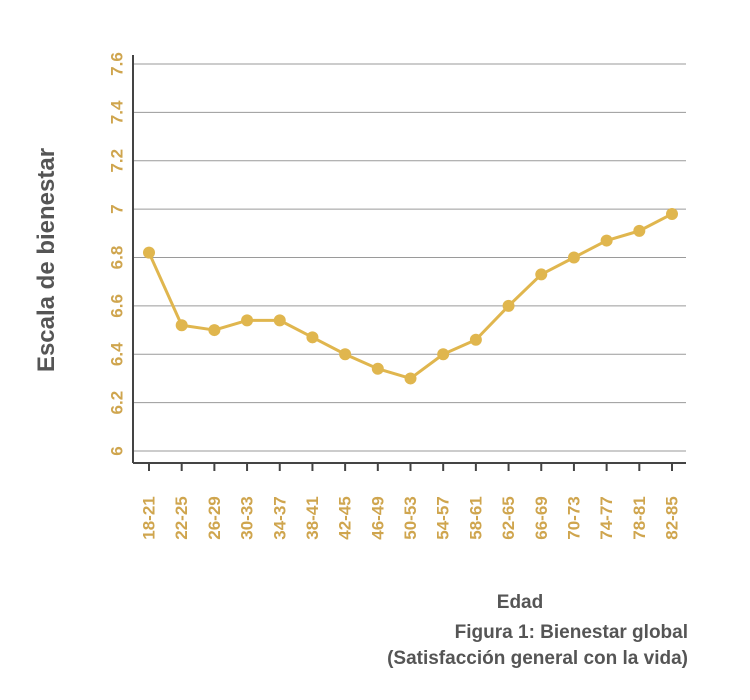 This screenshot has height=700, width=750. Describe the element at coordinates (639, 517) in the screenshot. I see `x-tick-label: 78-81` at that location.